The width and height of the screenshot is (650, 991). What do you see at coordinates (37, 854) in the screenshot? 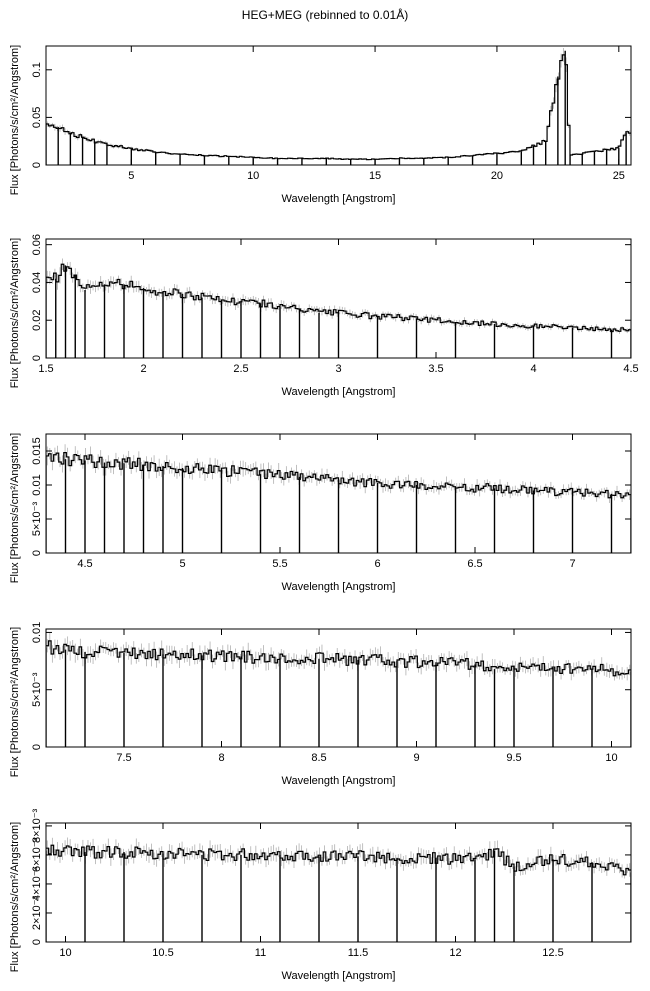
I see `y-tick-label: 6×10⁻³` at bounding box center [37, 854].